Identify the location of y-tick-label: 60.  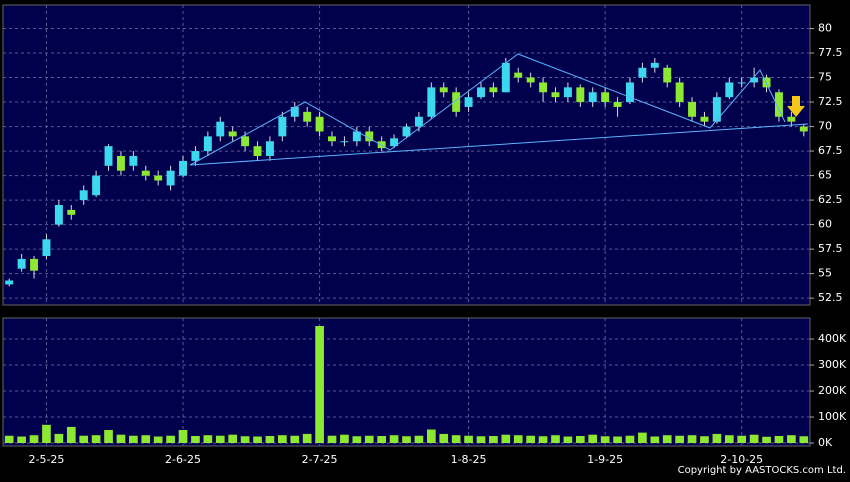
(825, 224).